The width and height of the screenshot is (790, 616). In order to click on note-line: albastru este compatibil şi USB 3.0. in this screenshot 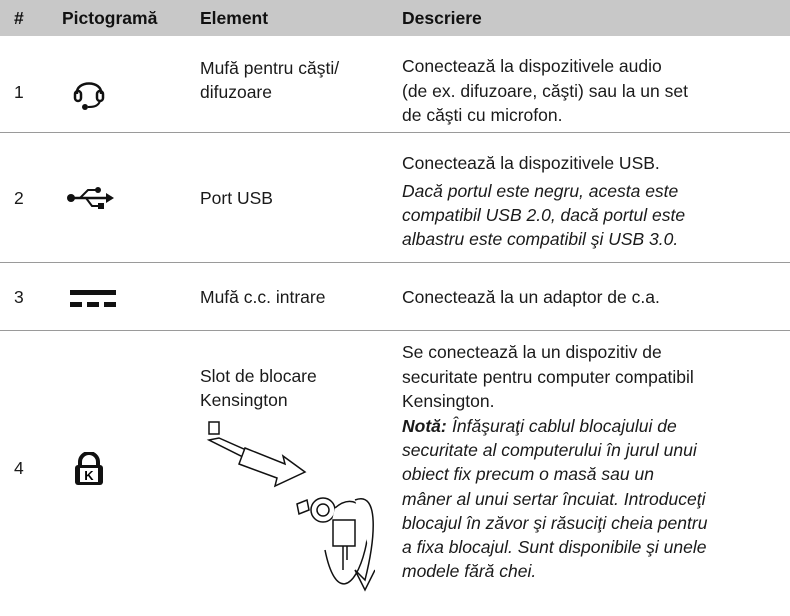, I will do `click(540, 239)`.